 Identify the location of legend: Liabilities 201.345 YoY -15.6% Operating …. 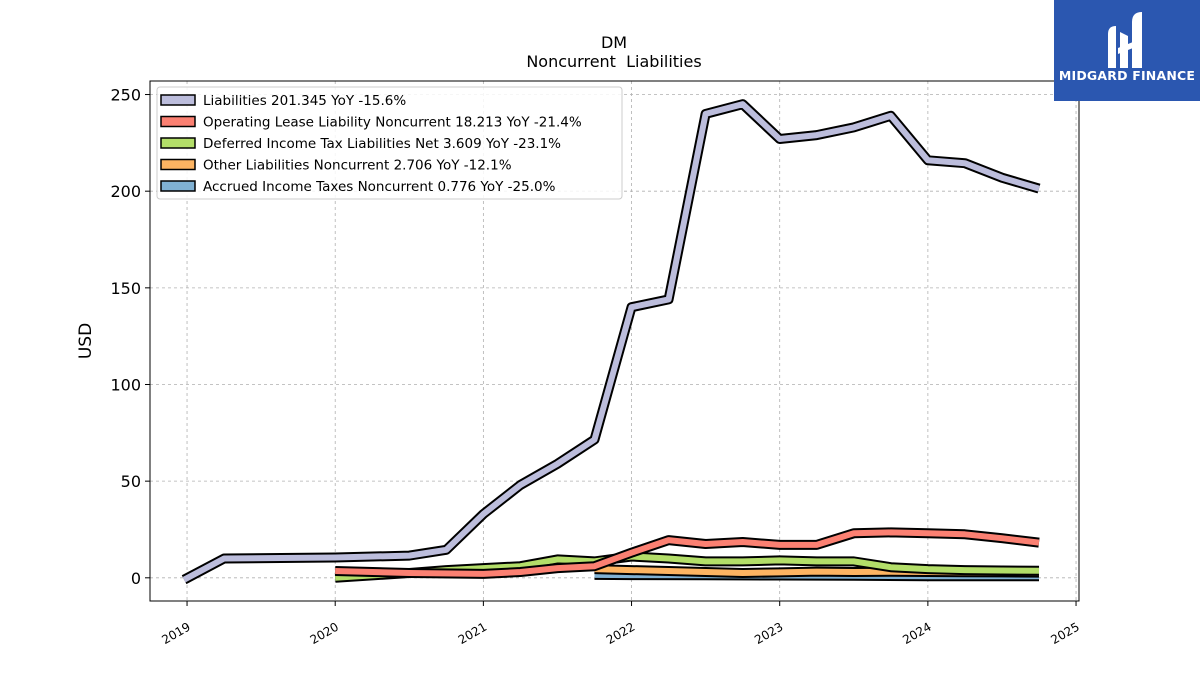
(389, 143).